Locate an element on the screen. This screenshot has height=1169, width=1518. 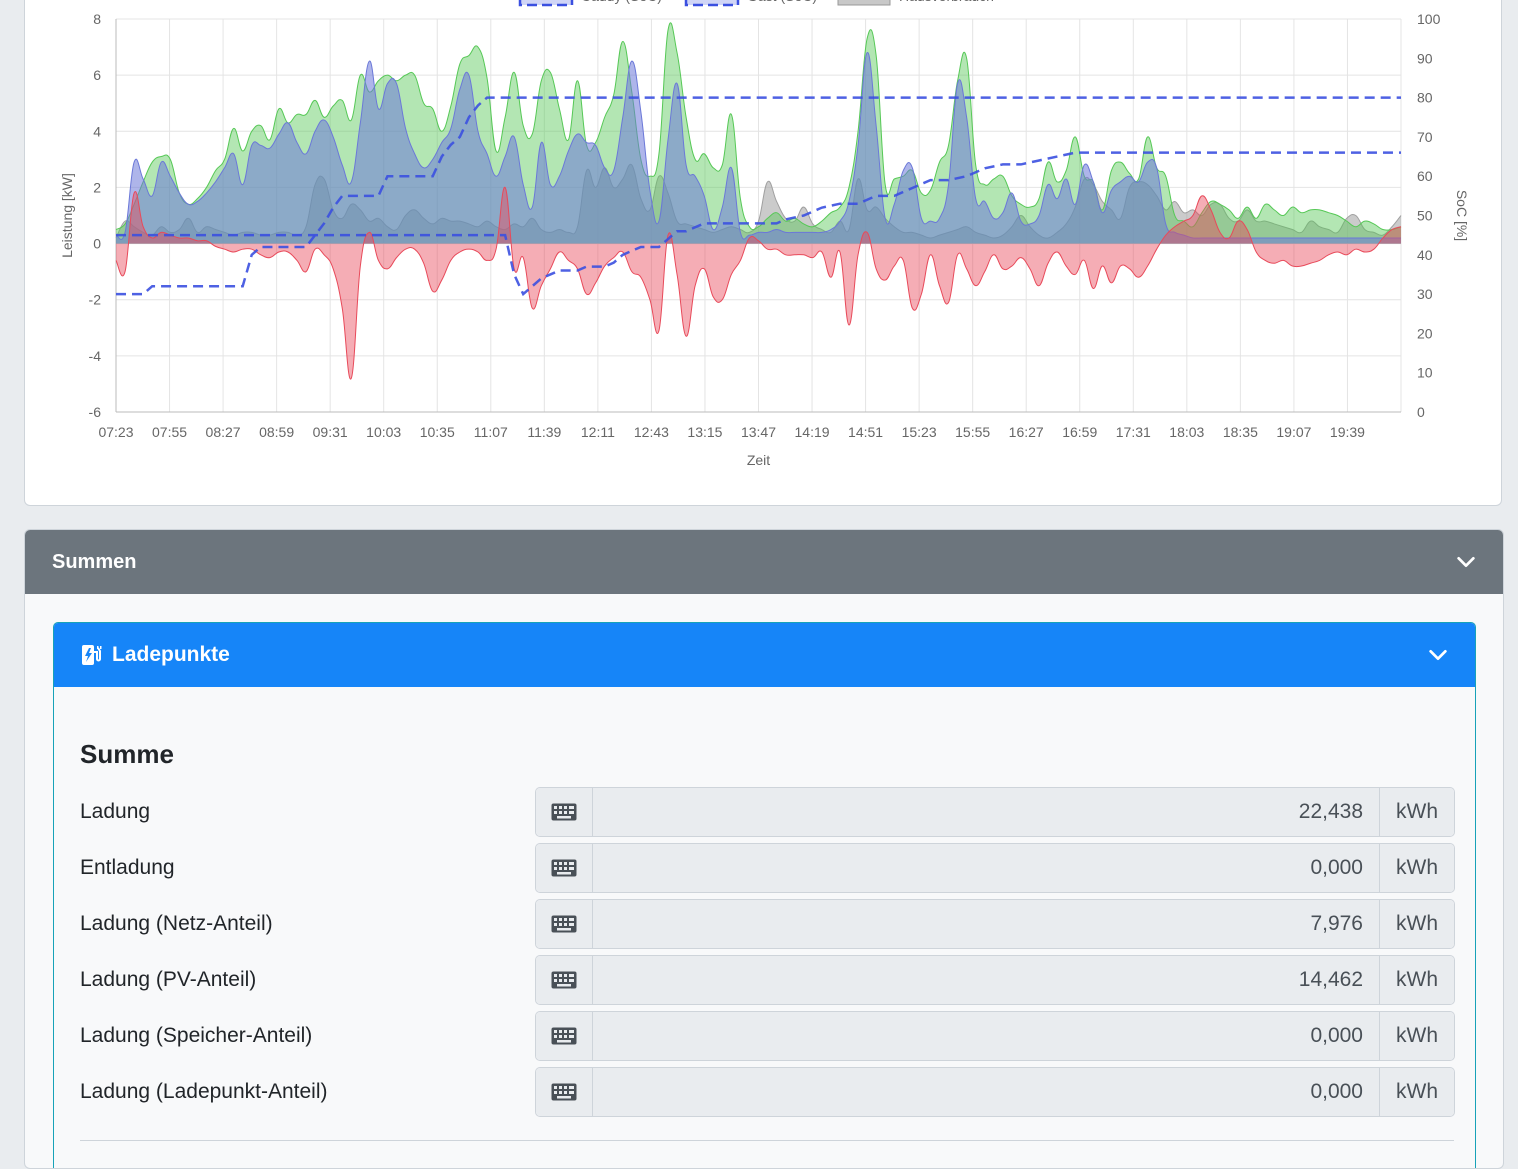
summen-title: Summen is located at coordinates (94, 561).